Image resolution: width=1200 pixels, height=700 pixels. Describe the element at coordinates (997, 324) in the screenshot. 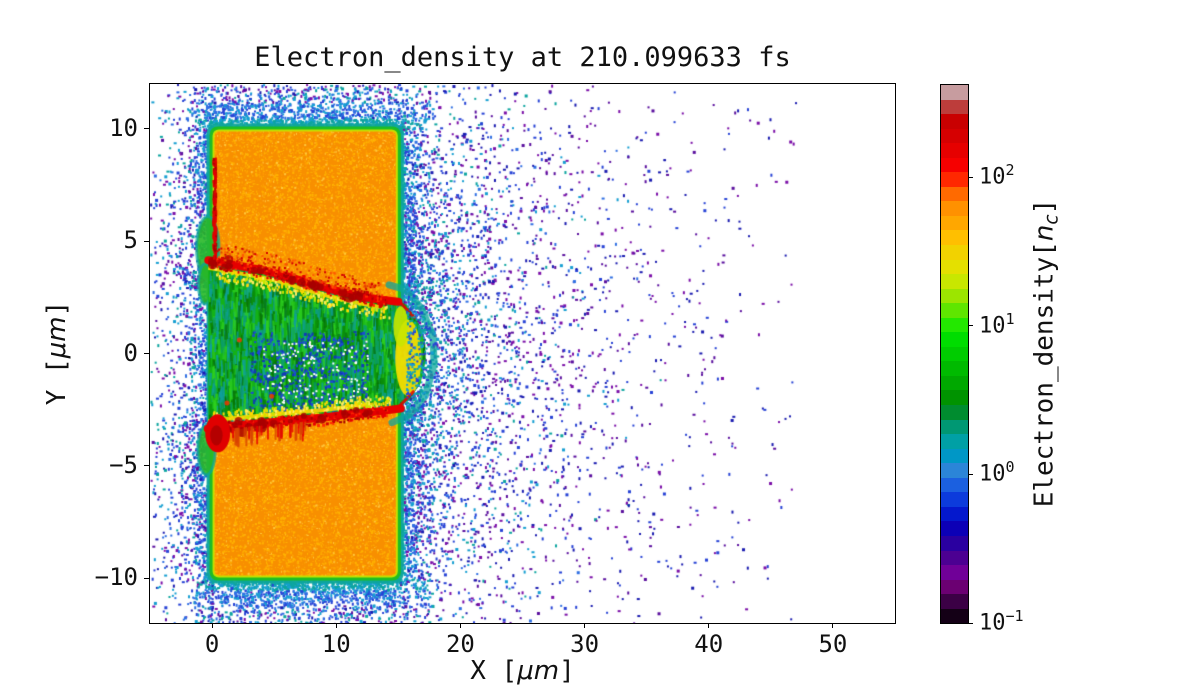

I see `colorbar-tick-label: 10¹` at that location.